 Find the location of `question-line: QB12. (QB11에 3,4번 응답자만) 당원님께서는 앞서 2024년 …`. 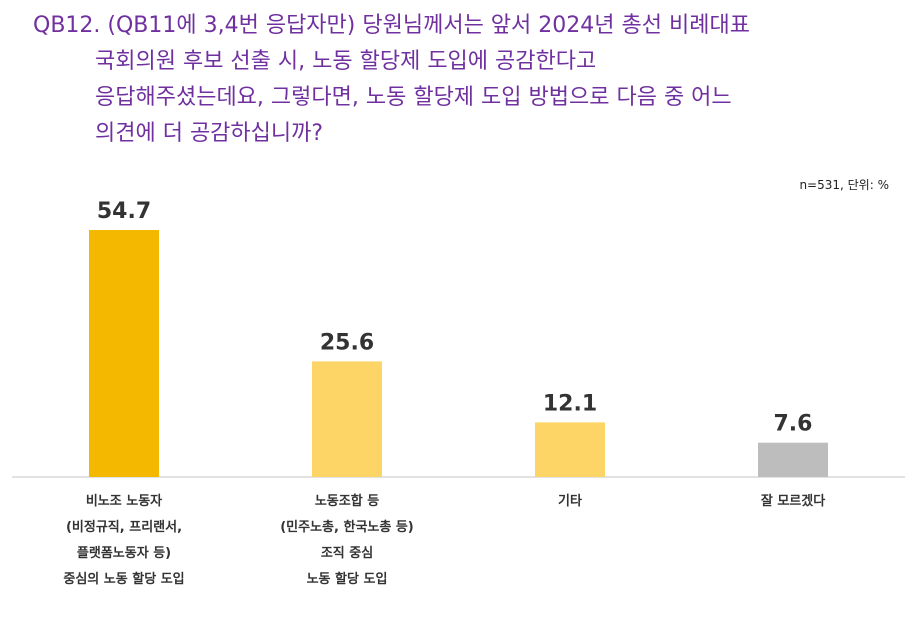

question-line: QB12. (QB11에 3,4번 응답자만) 당원님께서는 앞서 2024년 … is located at coordinates (391, 25).